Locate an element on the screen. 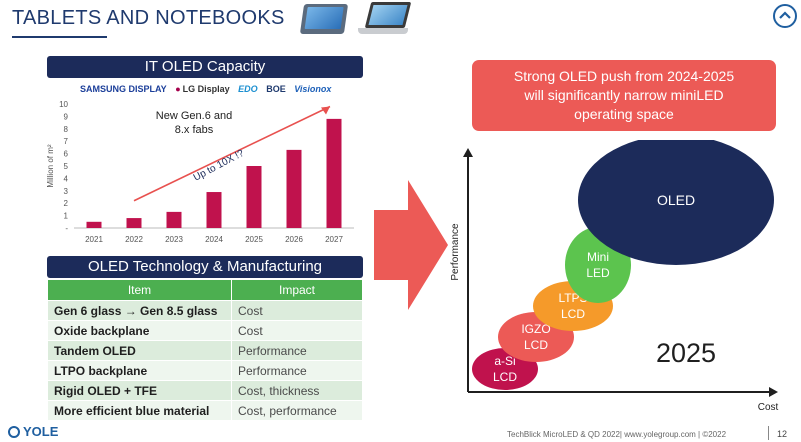 This screenshot has width=801, height=442. y-tick-label: 9 is located at coordinates (66, 116).